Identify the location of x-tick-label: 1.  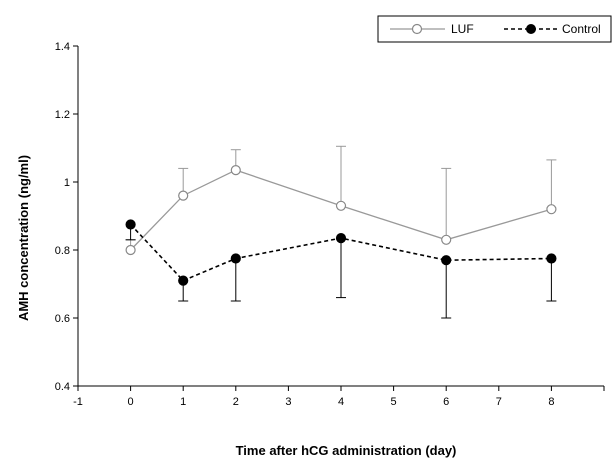
(183, 402).